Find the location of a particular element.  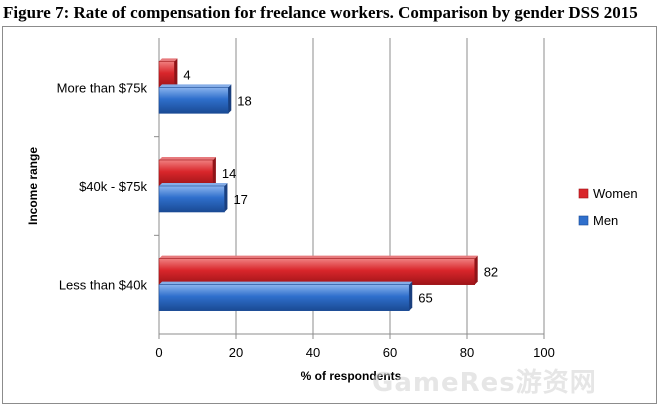

legend-label-men: Men is located at coordinates (605, 220).